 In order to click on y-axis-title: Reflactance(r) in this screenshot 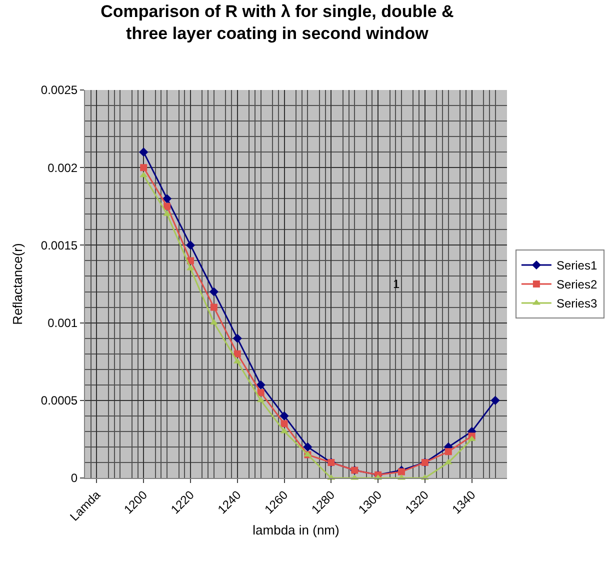, I will do `click(17, 284)`.